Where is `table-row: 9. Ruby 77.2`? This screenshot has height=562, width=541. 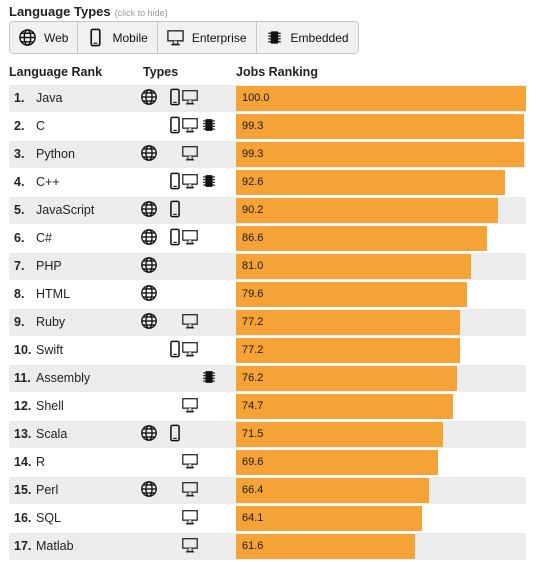
table-row: 9. Ruby 77.2 is located at coordinates (267, 322).